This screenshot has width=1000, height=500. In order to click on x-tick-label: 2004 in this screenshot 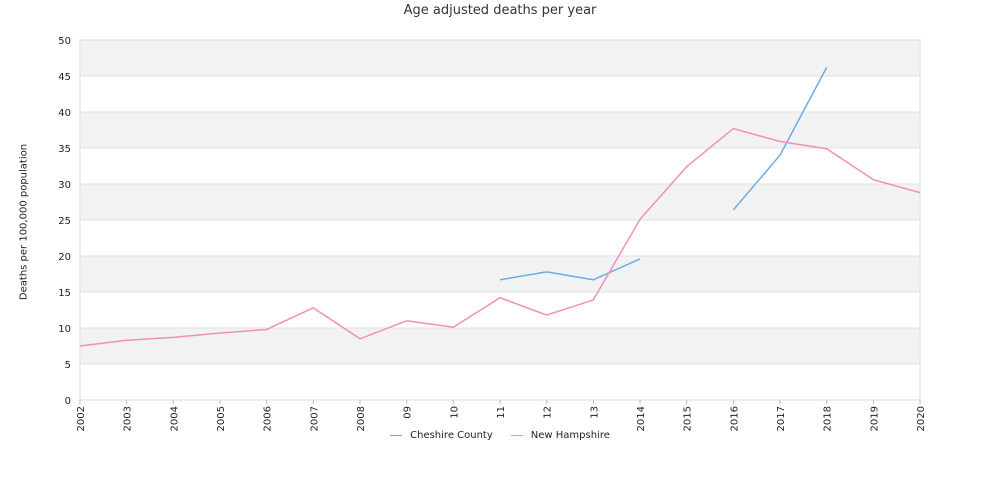, I will do `click(174, 418)`.